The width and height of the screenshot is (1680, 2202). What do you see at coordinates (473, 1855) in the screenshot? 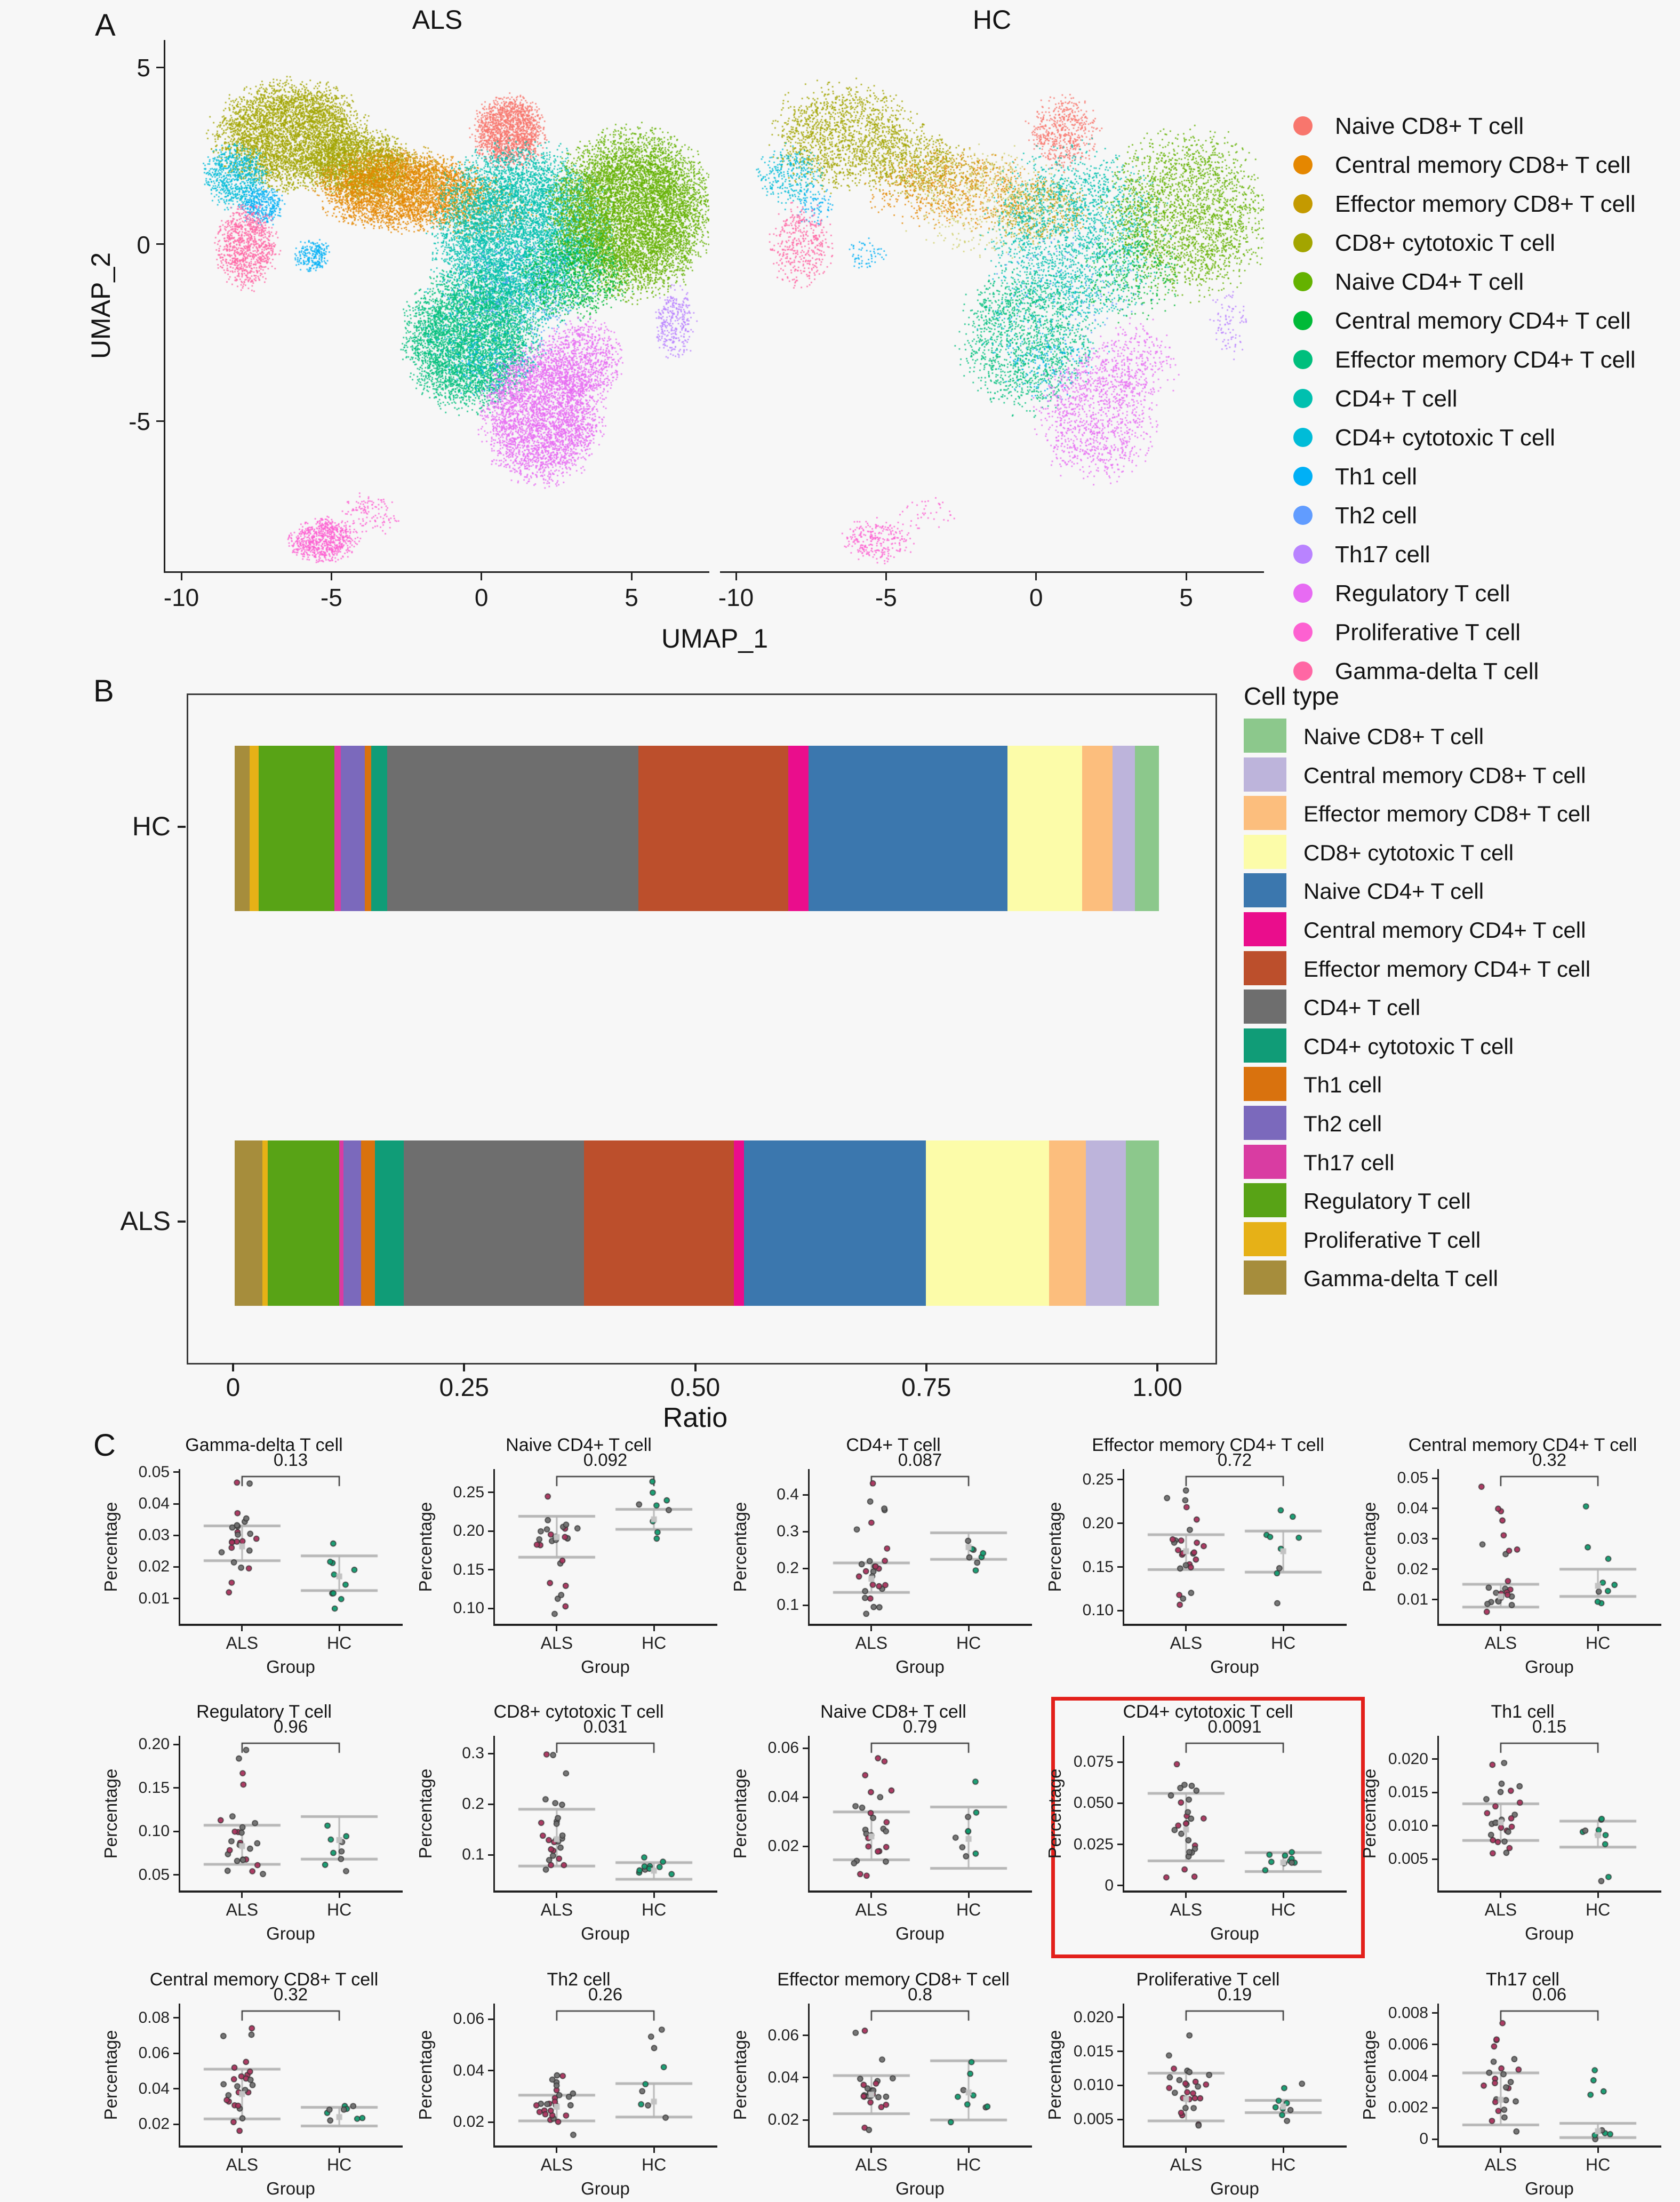
I see `y-tick-label: 0.1` at bounding box center [473, 1855].